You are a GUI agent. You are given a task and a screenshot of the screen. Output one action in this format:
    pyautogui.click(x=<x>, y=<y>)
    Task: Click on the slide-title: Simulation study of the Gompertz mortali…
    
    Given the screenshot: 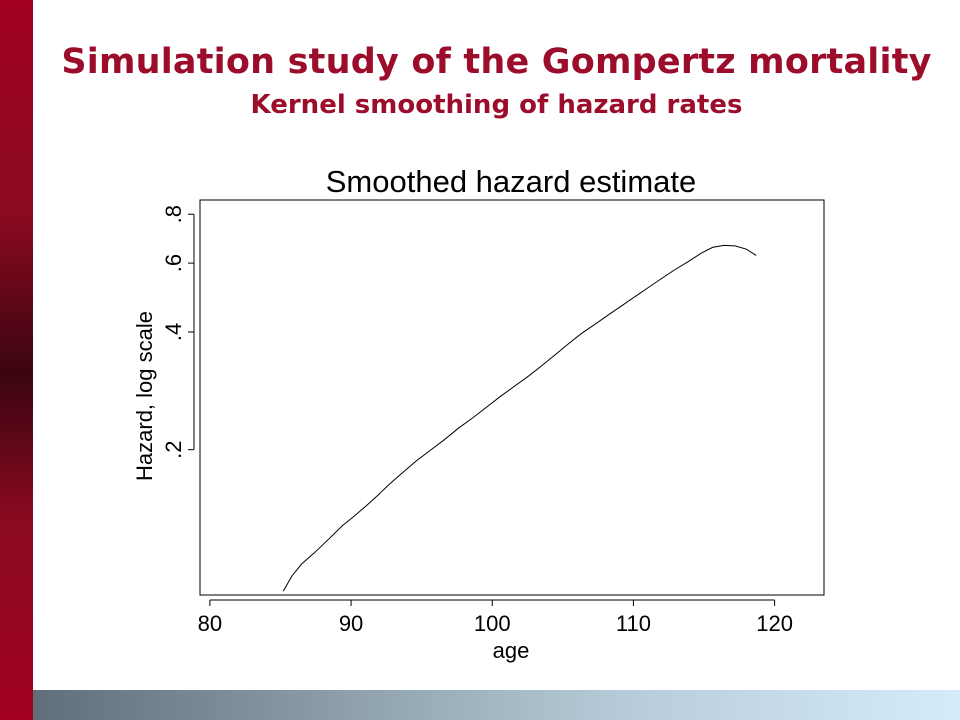 What is the action you would take?
    pyautogui.click(x=496, y=62)
    